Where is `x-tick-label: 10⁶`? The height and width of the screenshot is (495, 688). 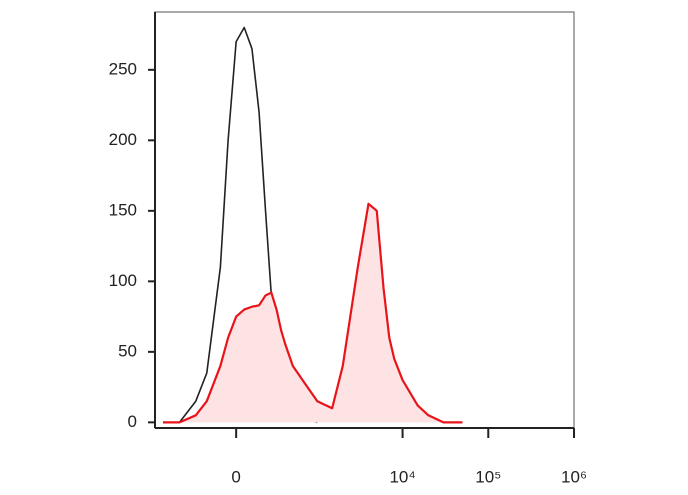
x-tick-label: 10⁶ is located at coordinates (574, 476).